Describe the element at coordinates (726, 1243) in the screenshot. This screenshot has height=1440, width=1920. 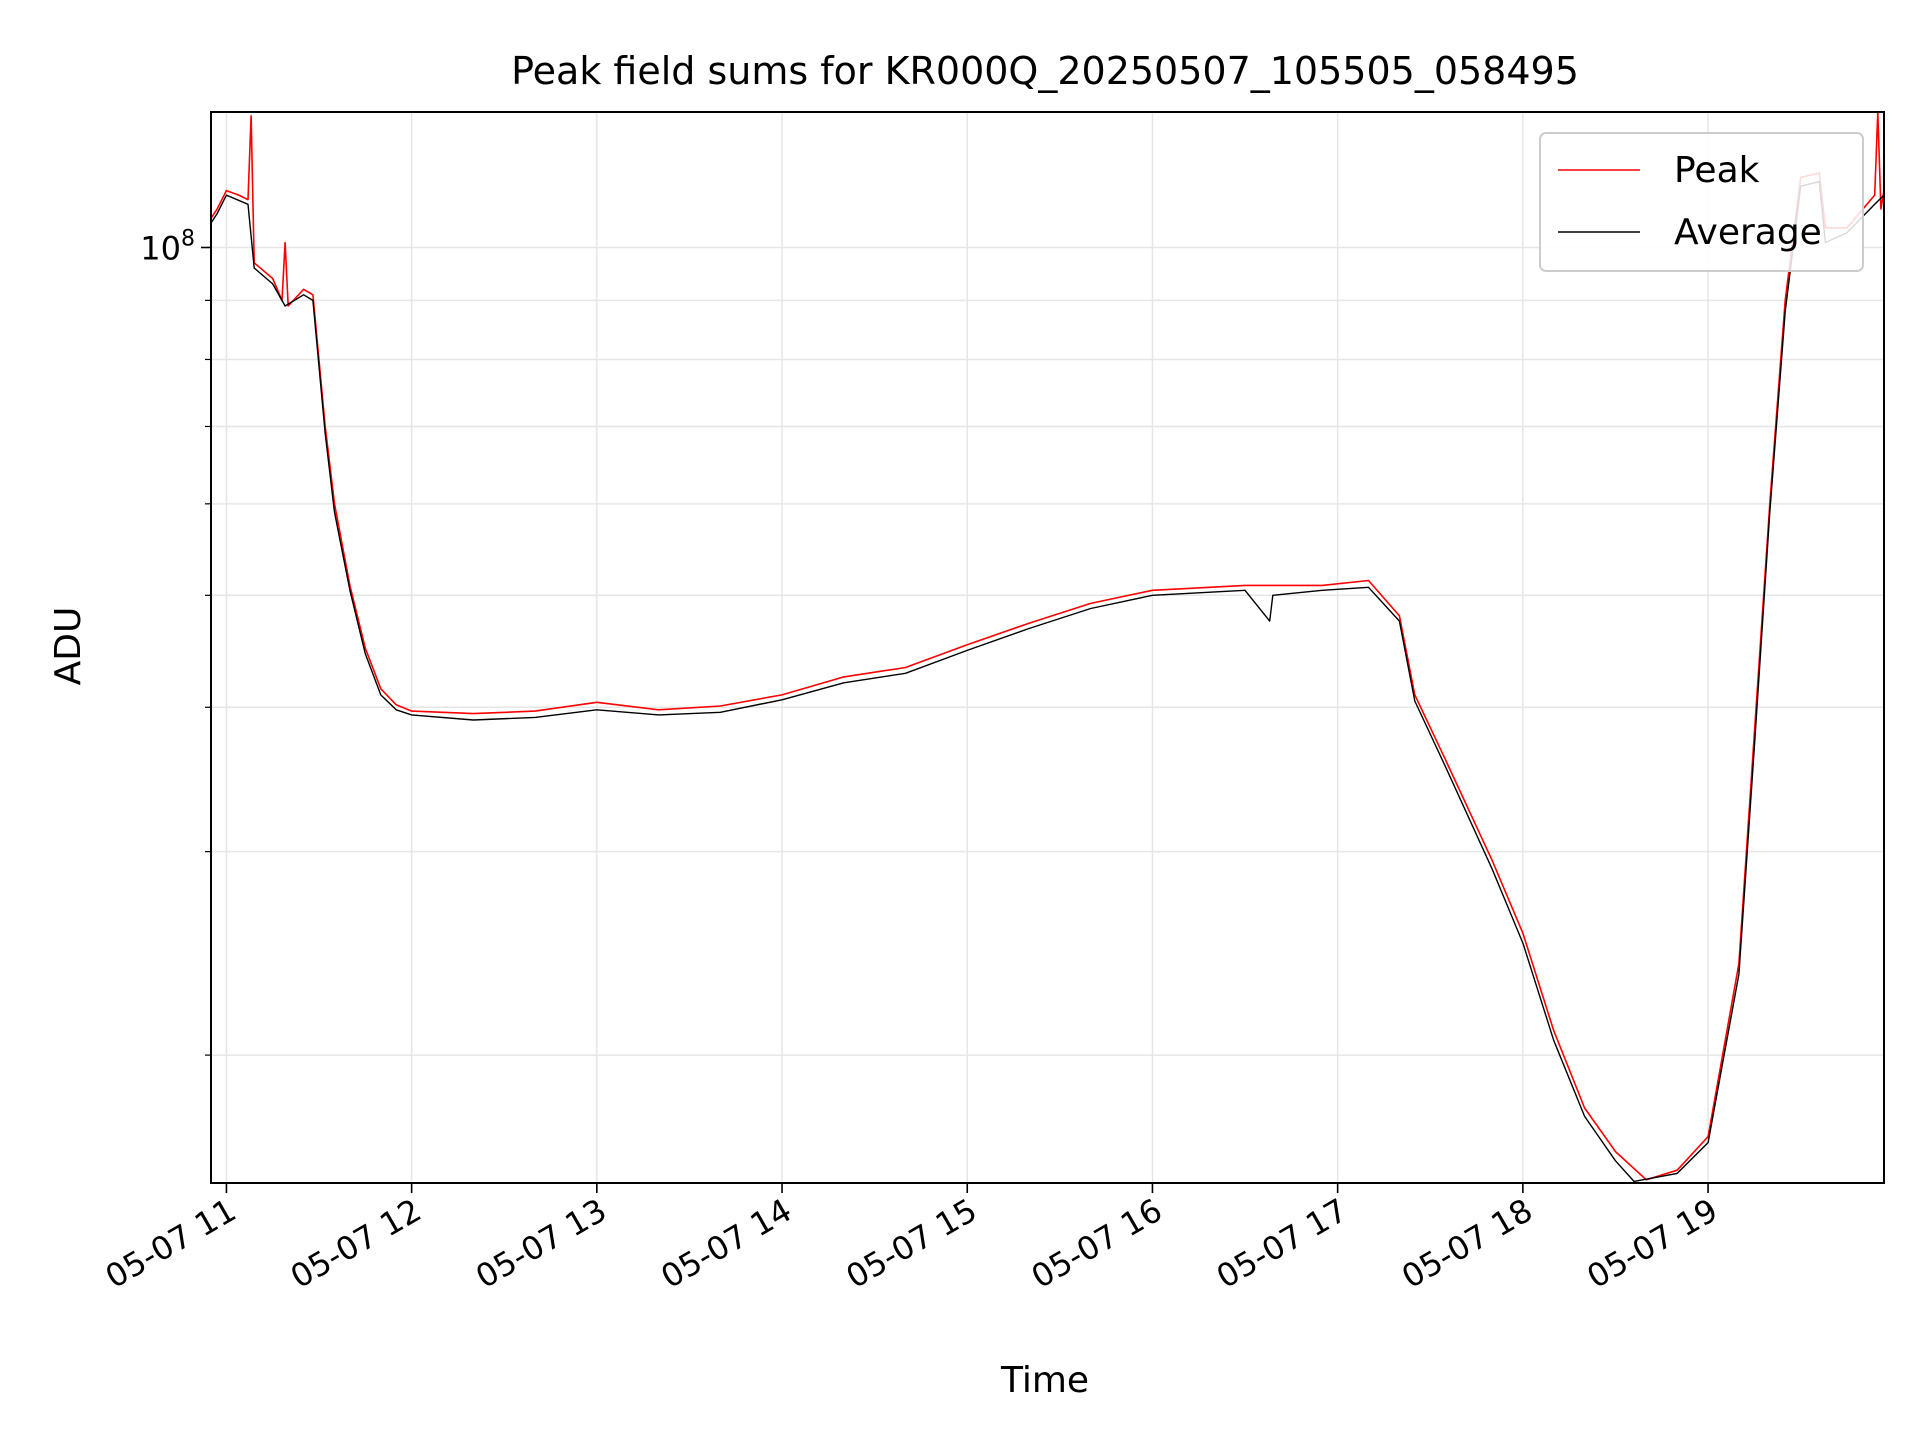
I see `x-tick-label: 05-07 14` at that location.